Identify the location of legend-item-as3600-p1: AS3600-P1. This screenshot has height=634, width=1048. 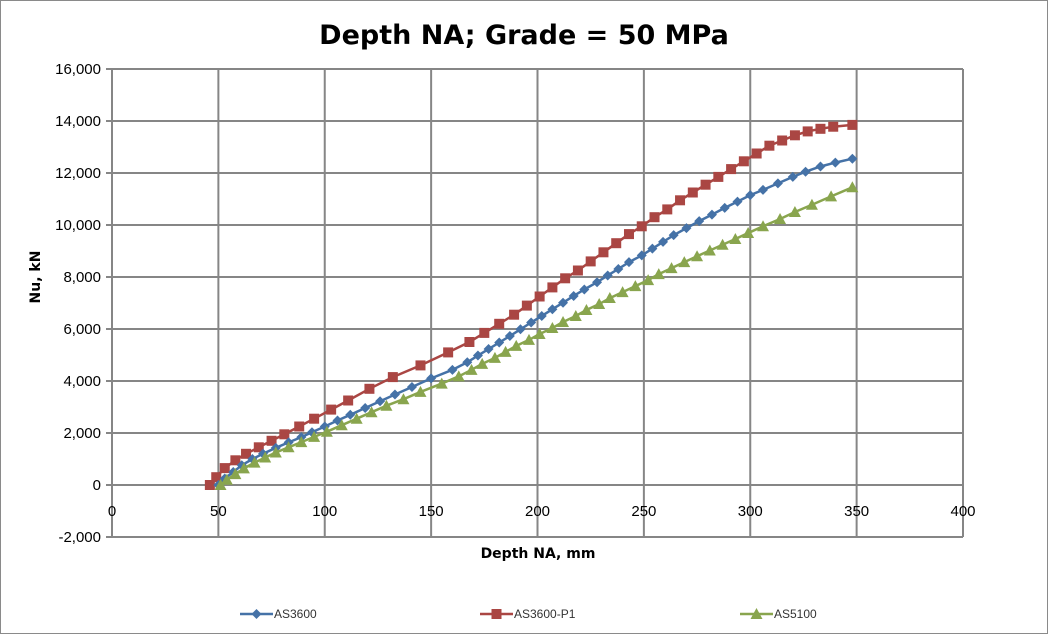
(527, 614).